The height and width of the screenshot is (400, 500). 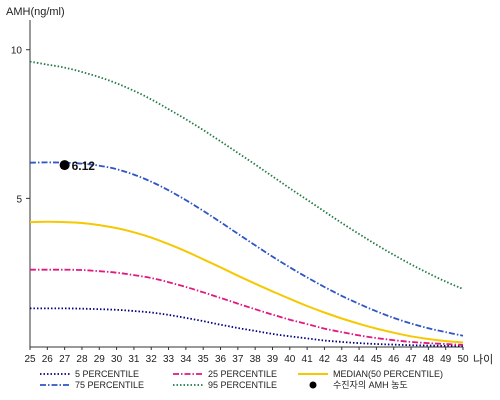 I want to click on y-tick-label: 5, so click(x=19, y=199).